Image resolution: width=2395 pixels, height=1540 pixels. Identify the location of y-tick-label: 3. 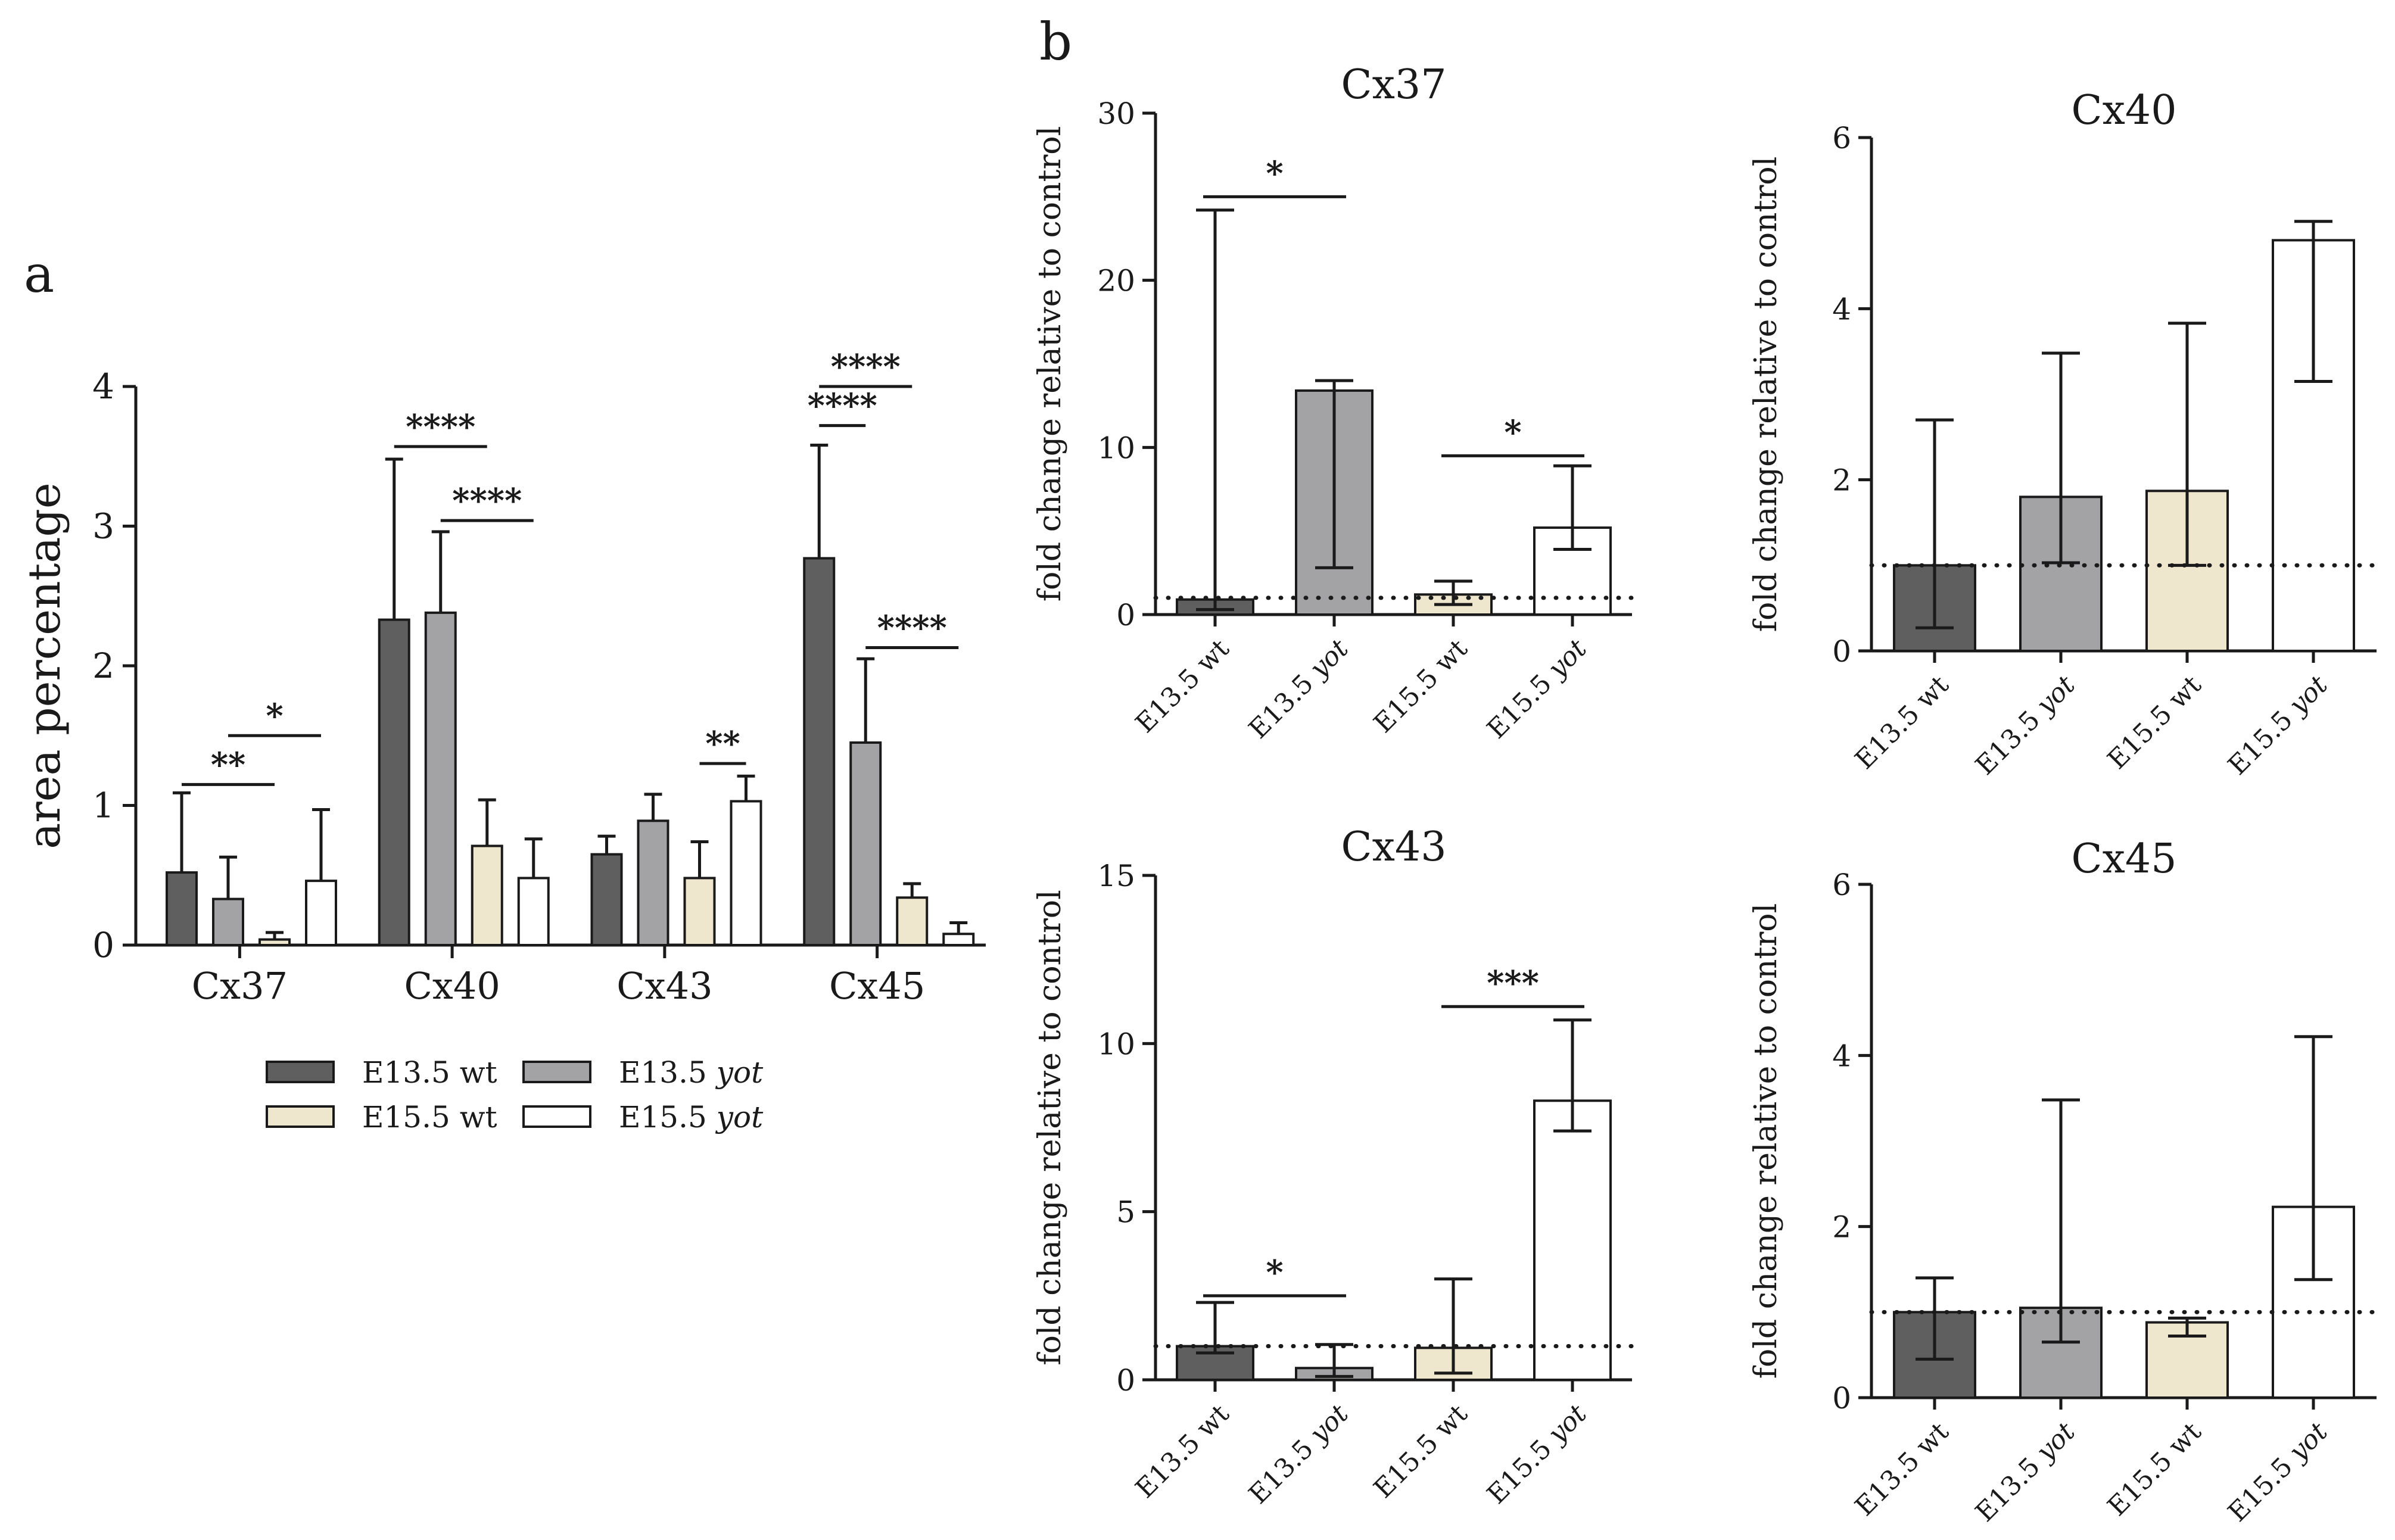
(103, 526).